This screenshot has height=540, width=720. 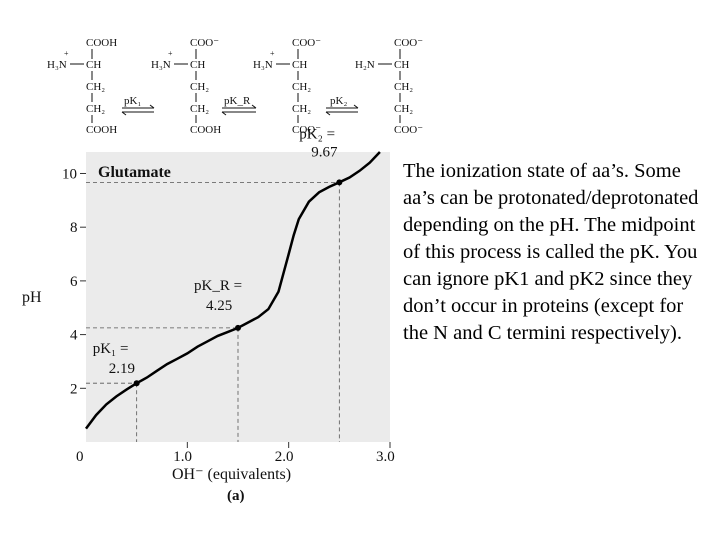 What do you see at coordinates (199, 87) in the screenshot?
I see `species-2-ch2a: CH₂` at bounding box center [199, 87].